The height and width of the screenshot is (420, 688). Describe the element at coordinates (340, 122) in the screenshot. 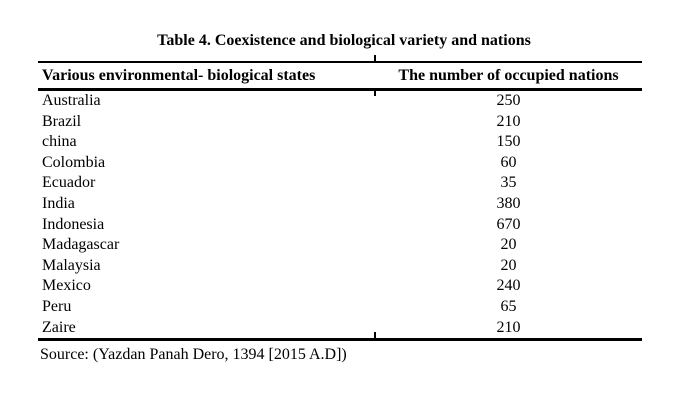

I see `table-row: Brazil 210` at that location.